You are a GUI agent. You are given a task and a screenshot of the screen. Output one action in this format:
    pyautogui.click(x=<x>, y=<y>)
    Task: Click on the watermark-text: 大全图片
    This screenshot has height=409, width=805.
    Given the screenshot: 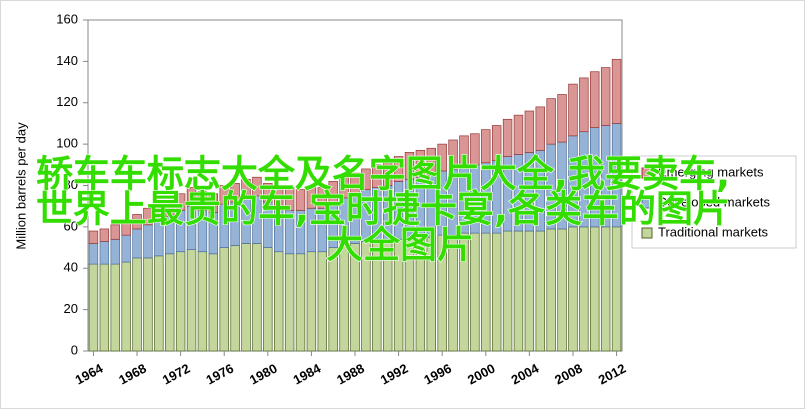 What is the action you would take?
    pyautogui.click(x=400, y=245)
    